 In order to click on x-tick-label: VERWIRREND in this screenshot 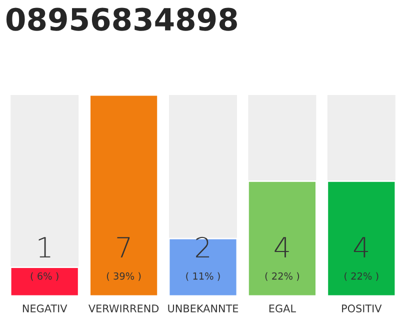, I will do `click(123, 308)`.